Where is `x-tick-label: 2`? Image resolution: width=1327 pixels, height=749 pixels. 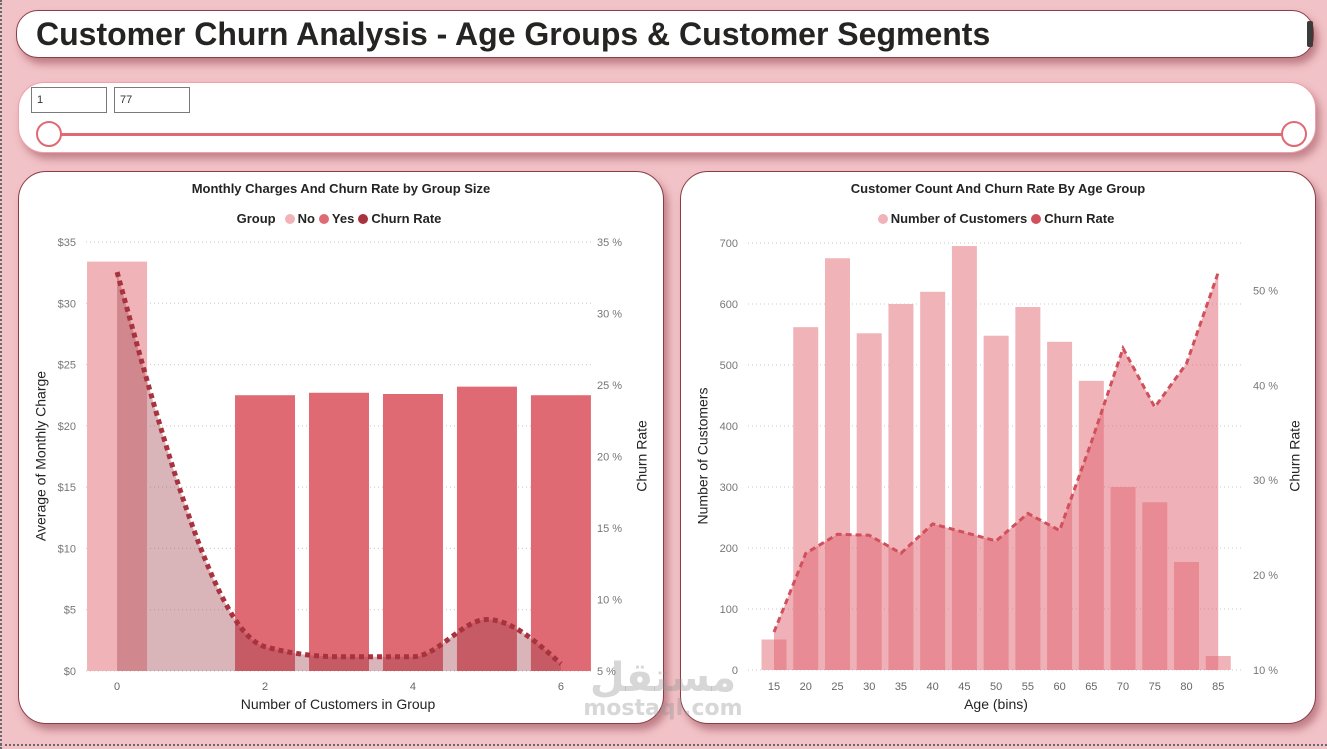
x-tick-label: 2 is located at coordinates (265, 687).